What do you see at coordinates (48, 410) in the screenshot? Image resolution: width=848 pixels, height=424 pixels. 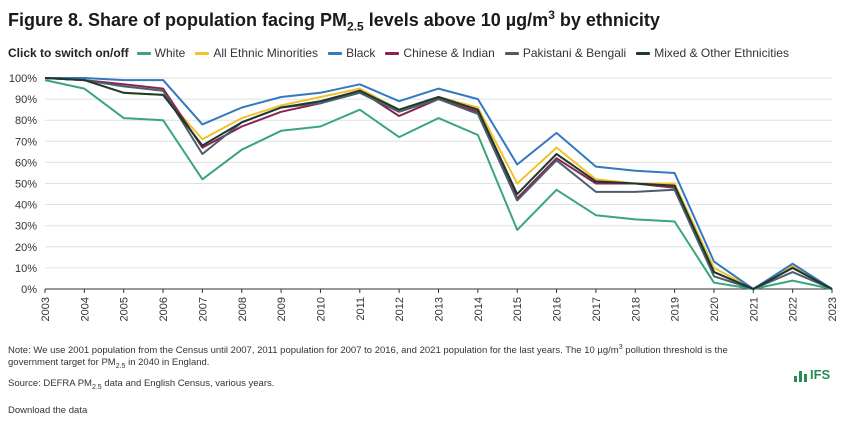 I see `download-data-link: Download the data` at bounding box center [48, 410].